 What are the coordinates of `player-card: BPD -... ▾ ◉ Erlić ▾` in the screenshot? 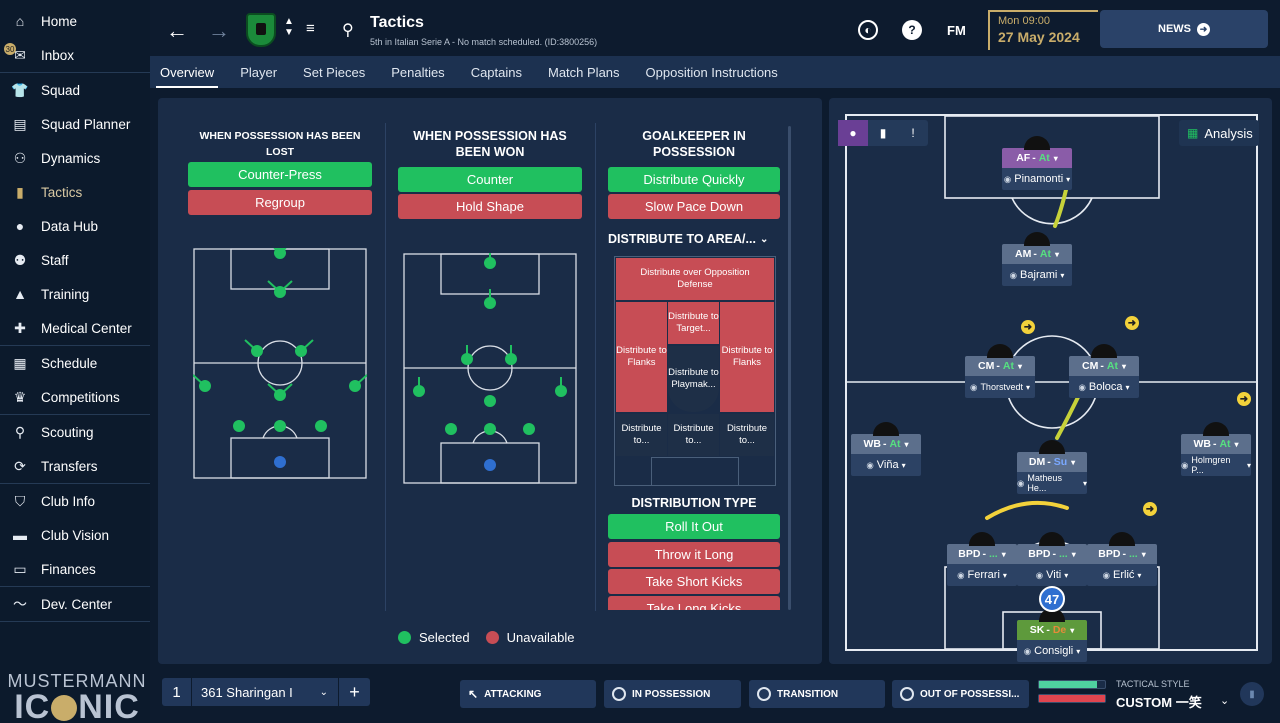 It's located at (1122, 559).